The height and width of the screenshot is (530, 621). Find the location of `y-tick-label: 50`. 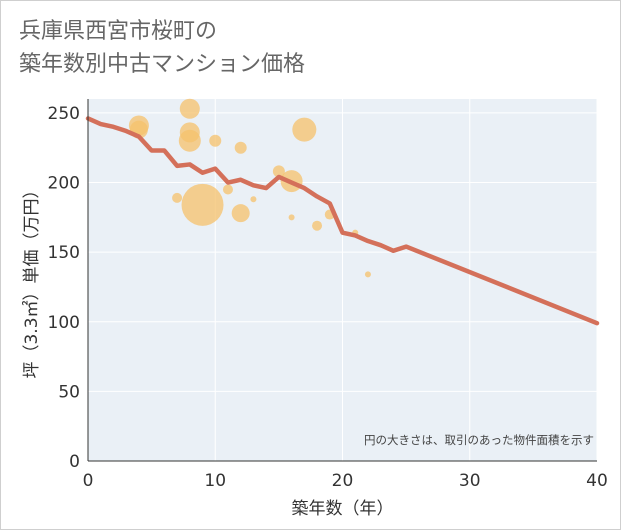

y-tick-label: 50 is located at coordinates (69, 392).